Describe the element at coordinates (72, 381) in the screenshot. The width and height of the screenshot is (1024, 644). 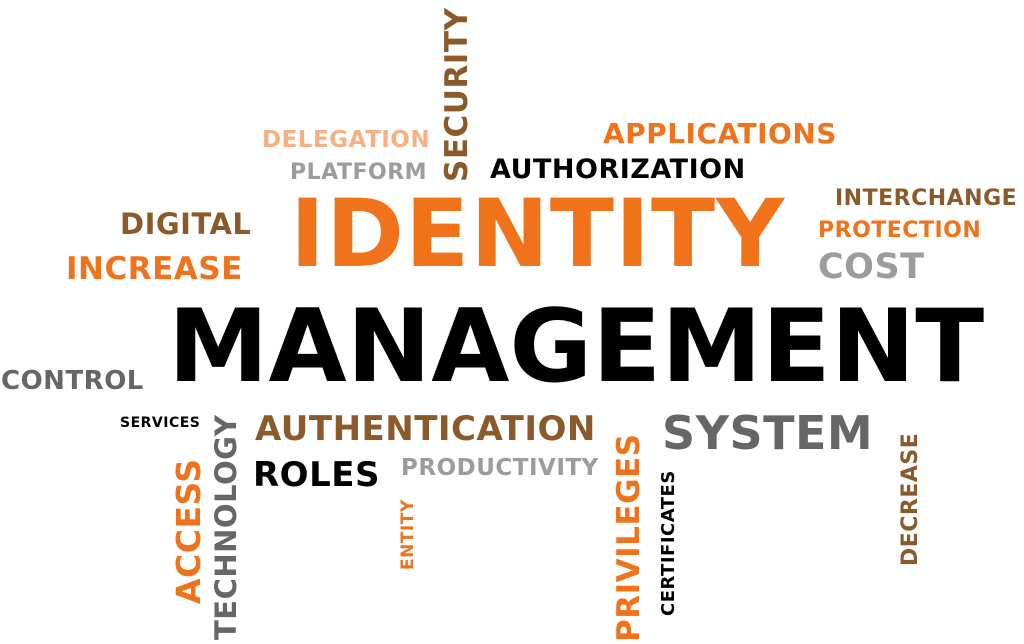
I see `word-control: CONTROL` at that location.